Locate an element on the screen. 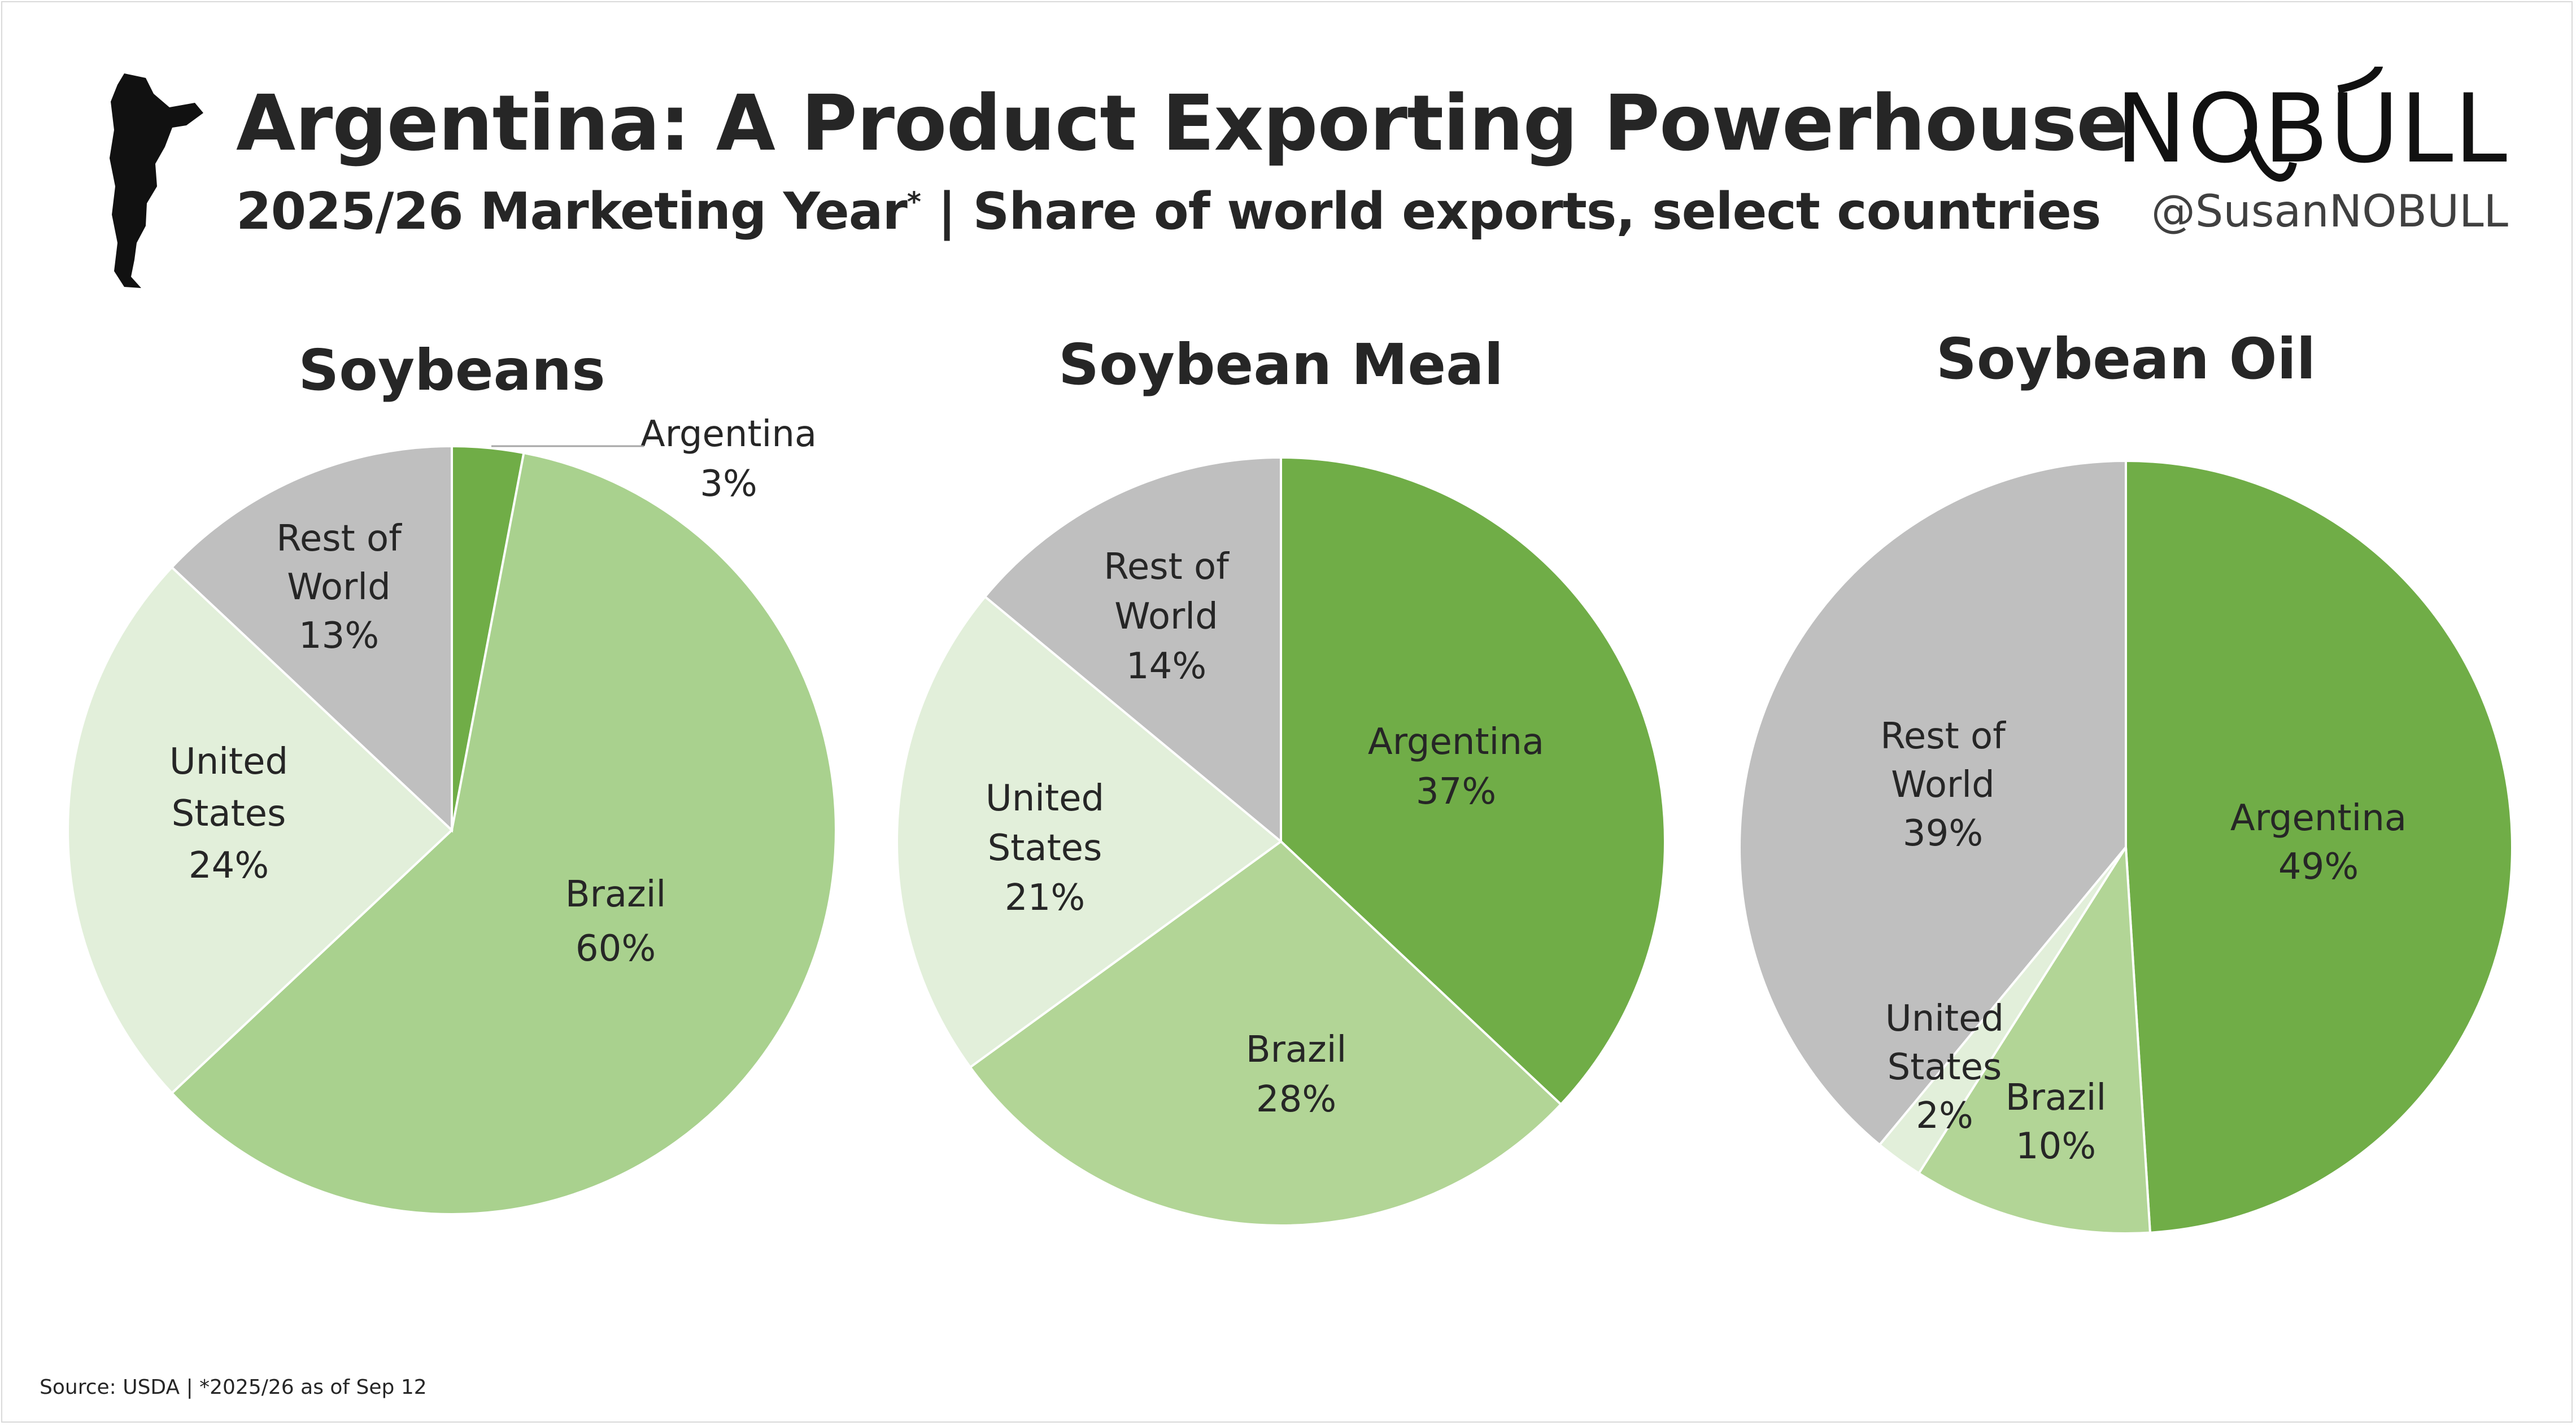 The height and width of the screenshot is (1426, 2576). slice-label-brazil: Brazil 28% is located at coordinates (1296, 1074).